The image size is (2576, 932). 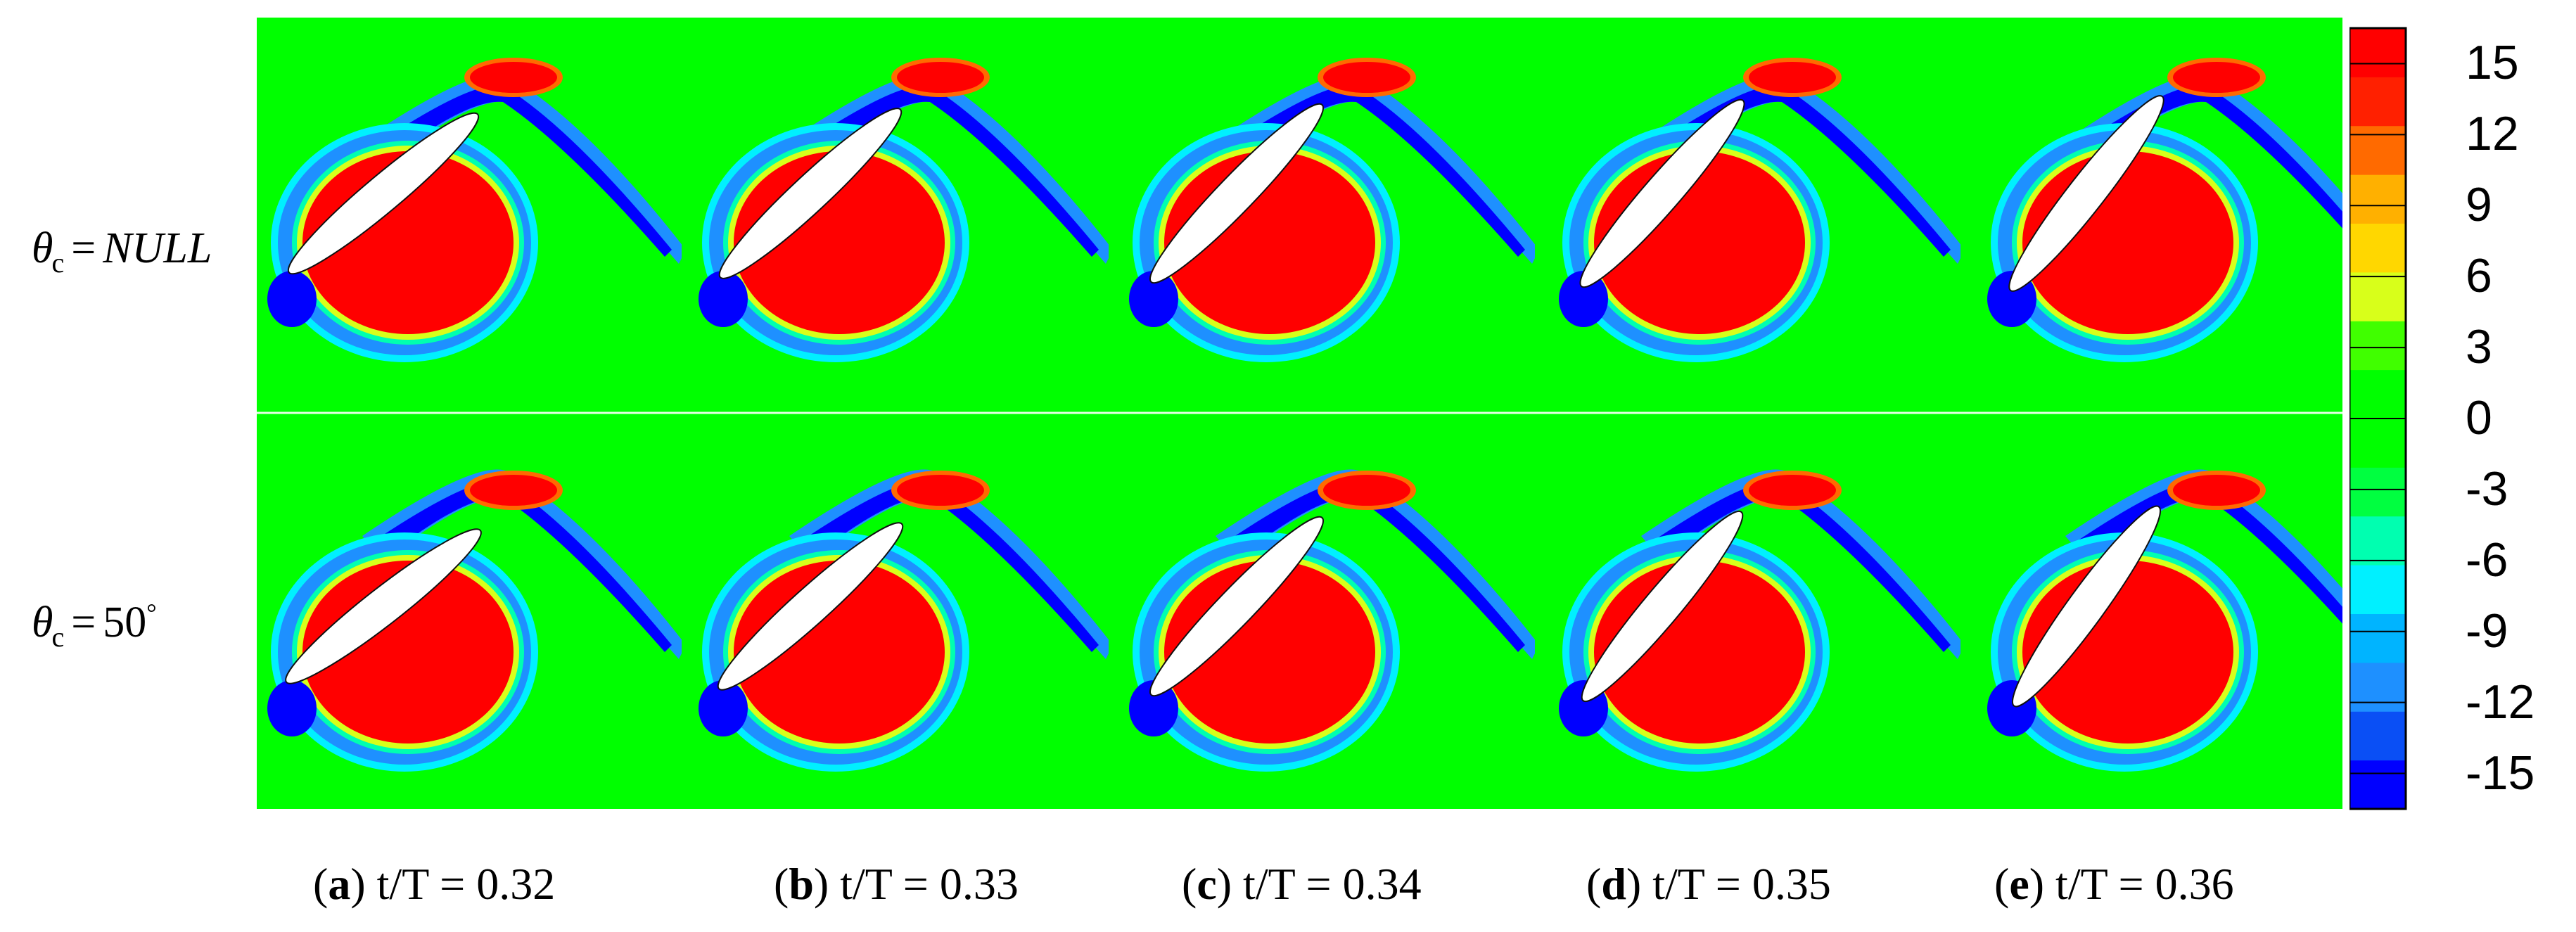 I want to click on colorbar-tick-label: -12, so click(x=2500, y=702).